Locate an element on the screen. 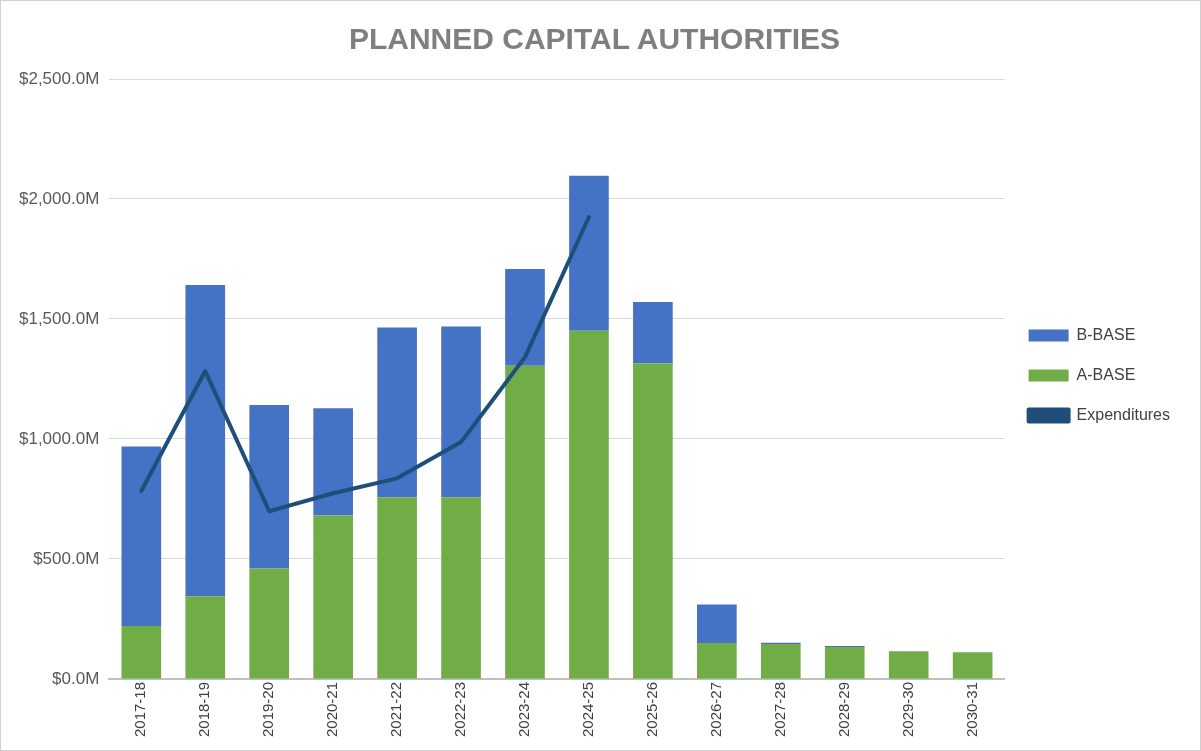 This screenshot has height=751, width=1201. x-tick-label: 2023-24 is located at coordinates (524, 709).